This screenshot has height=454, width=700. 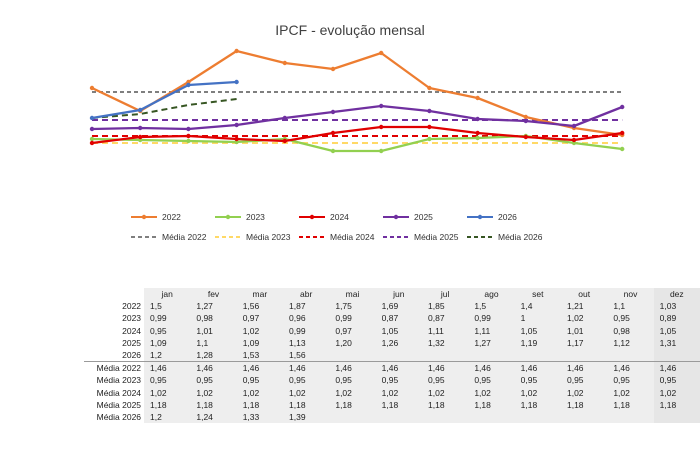 What do you see at coordinates (429, 127) in the screenshot?
I see `data-point-2024-ago` at bounding box center [429, 127].